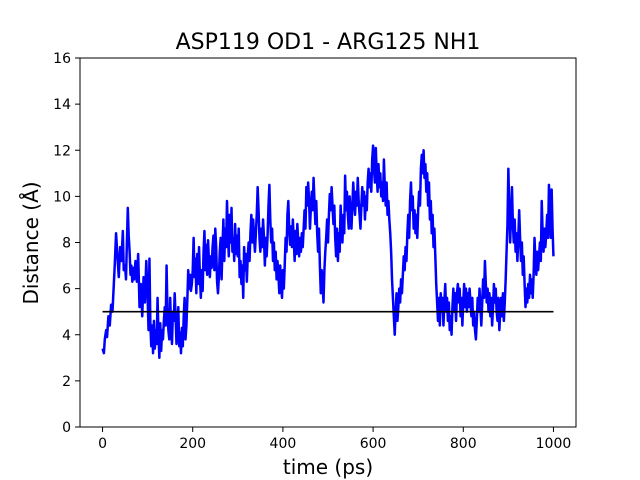 The width and height of the screenshot is (640, 480). I want to click on y-axis: 0 2 4 6 8 10 12 14 16, so click(66, 243).